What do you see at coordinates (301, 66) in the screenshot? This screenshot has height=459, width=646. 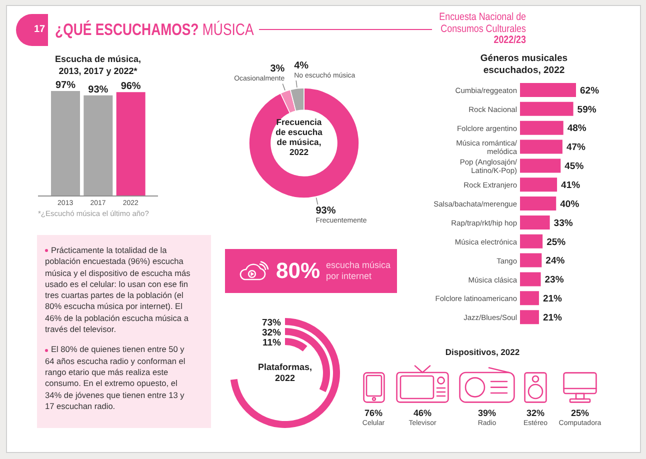 I see `data-label: 4%` at bounding box center [301, 66].